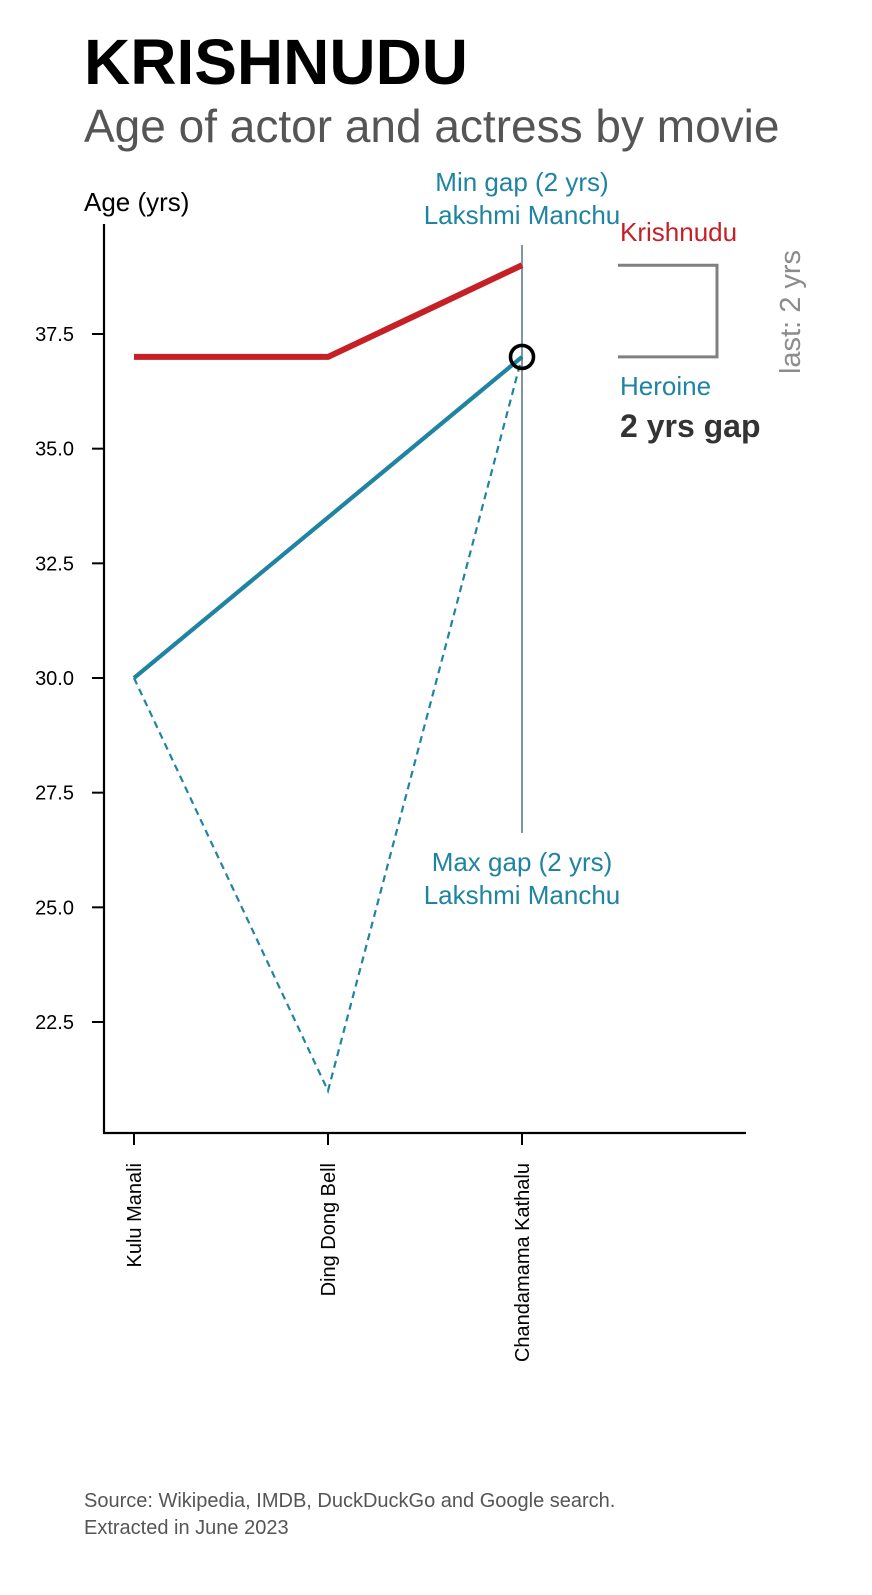  I want to click on min-gap-marker, so click(522, 357).